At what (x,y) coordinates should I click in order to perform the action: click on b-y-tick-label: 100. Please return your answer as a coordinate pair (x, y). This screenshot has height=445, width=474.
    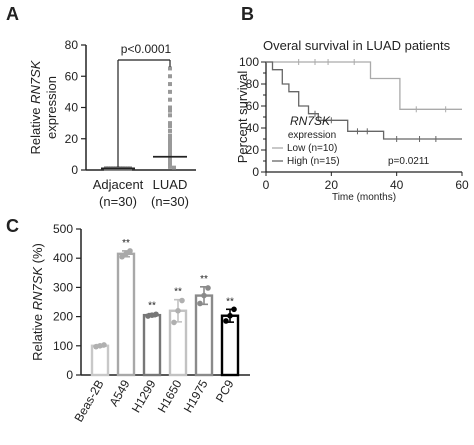
    Looking at the image, I should click on (249, 62).